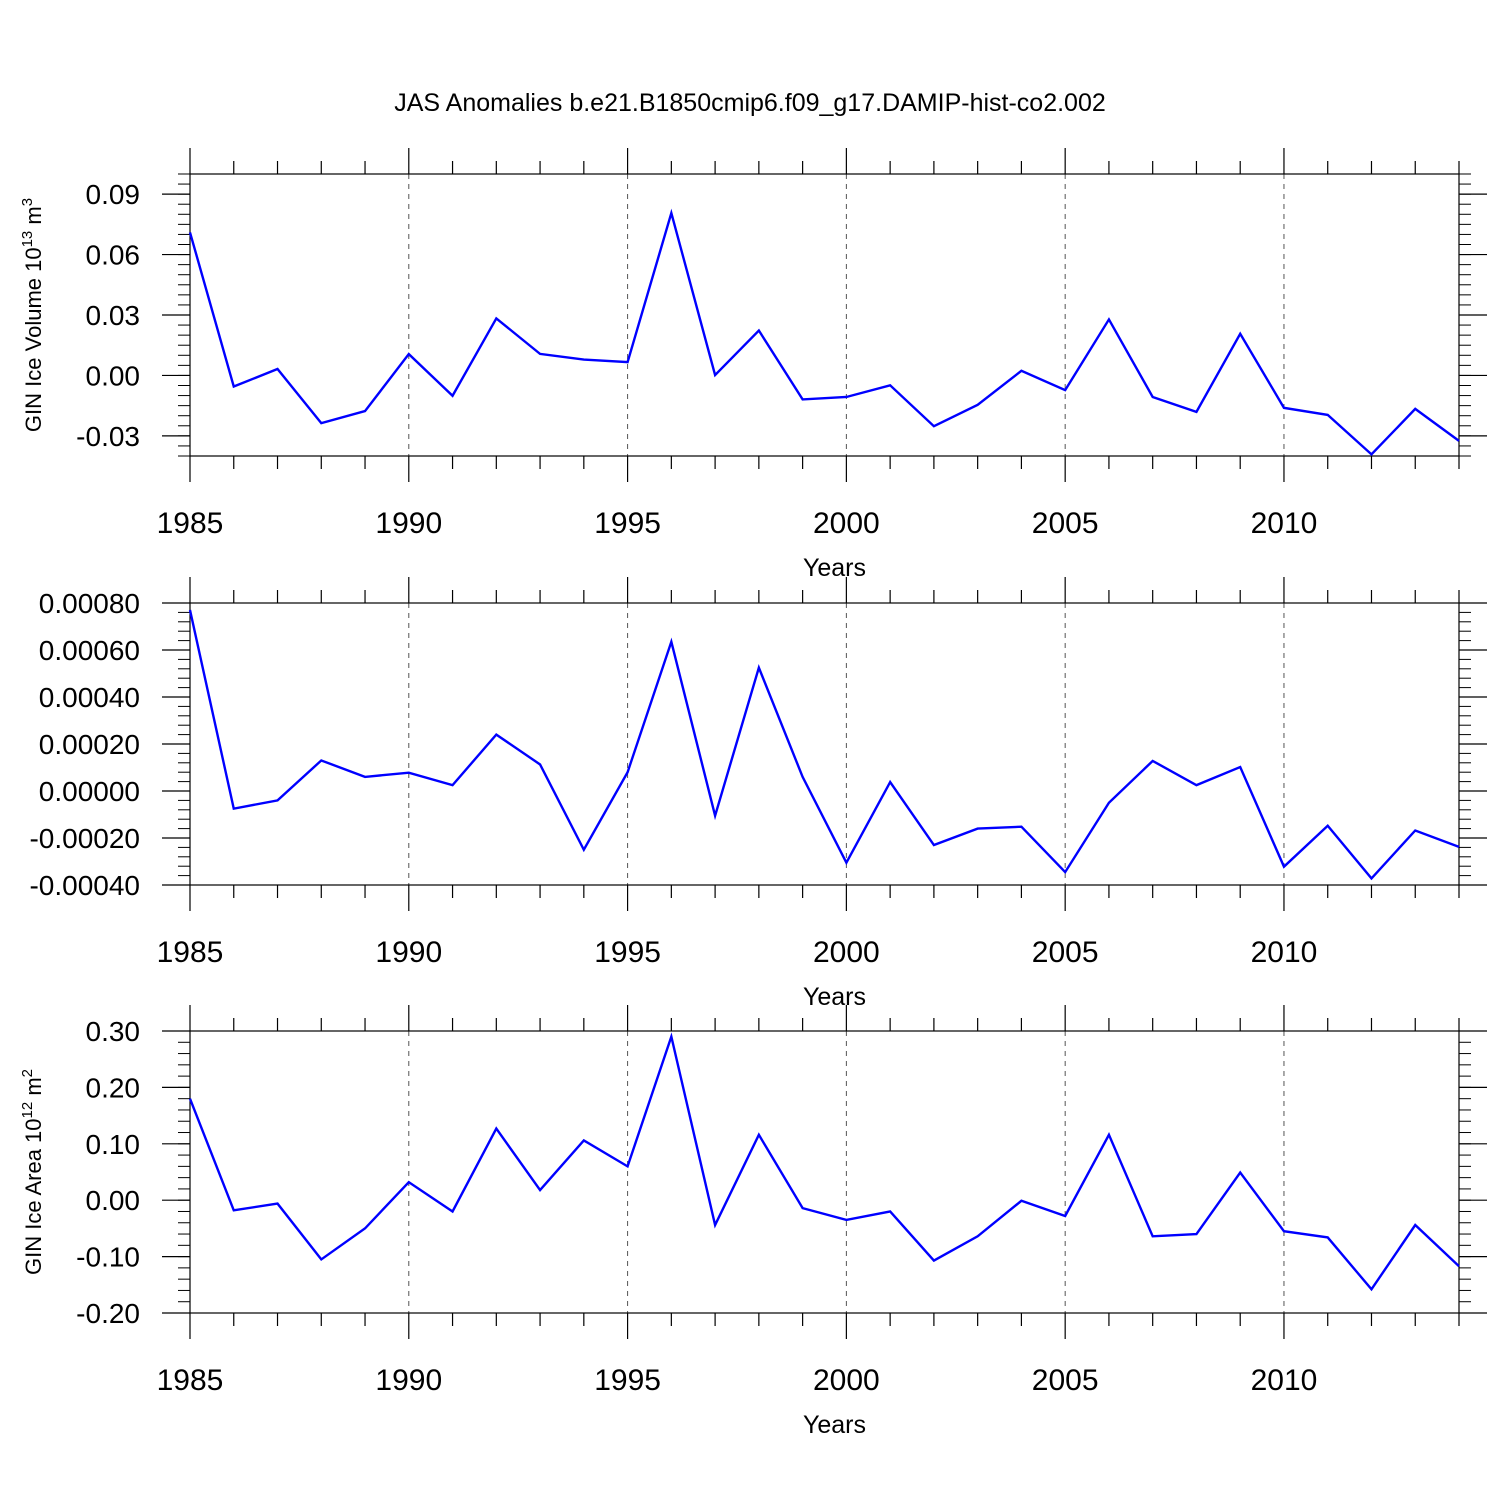 The width and height of the screenshot is (1500, 1500). I want to click on y-axis-unit-exponent: 12, so click(27, 1110).